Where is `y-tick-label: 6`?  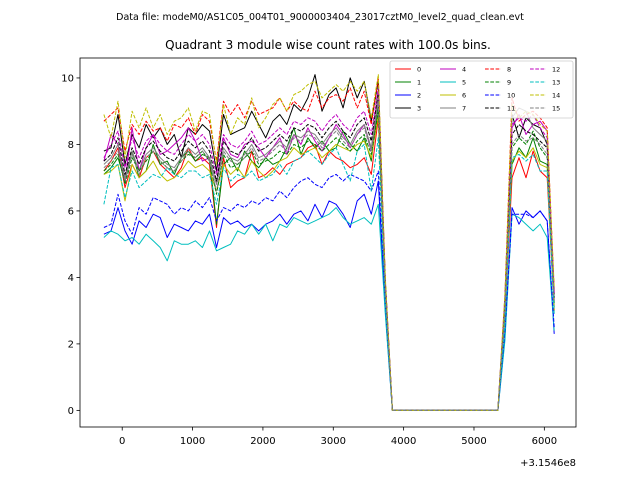 y-tick-label: 6 is located at coordinates (71, 211).